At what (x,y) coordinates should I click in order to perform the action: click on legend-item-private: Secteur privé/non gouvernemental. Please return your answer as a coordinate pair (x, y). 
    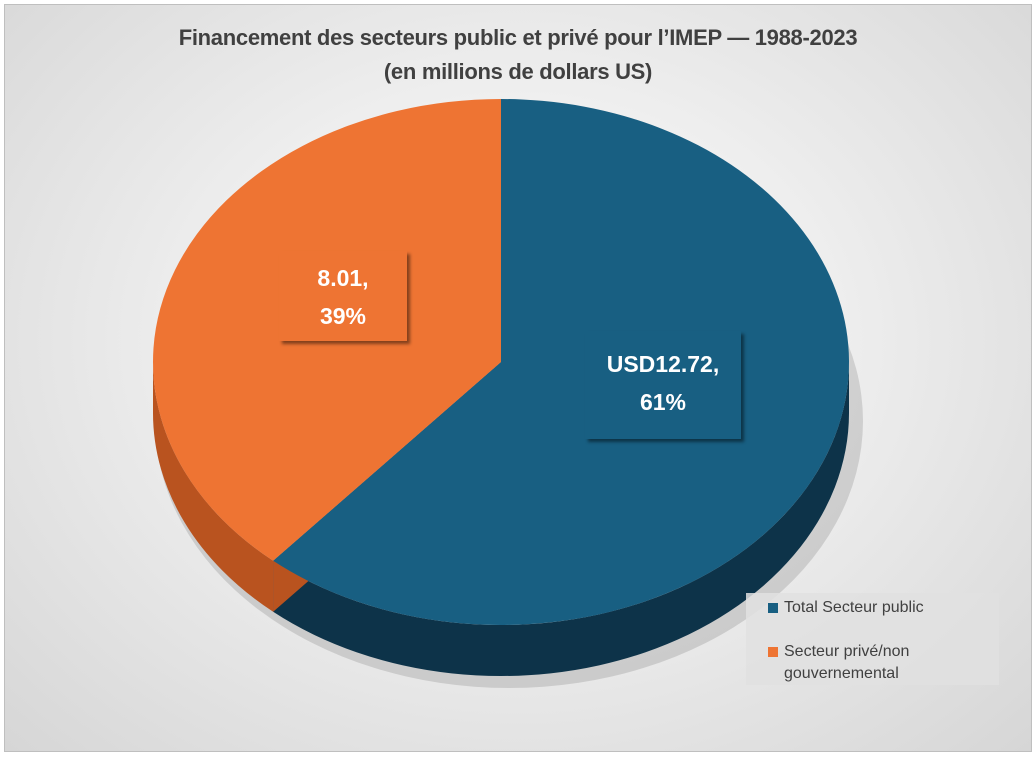
    Looking at the image, I should click on (871, 663).